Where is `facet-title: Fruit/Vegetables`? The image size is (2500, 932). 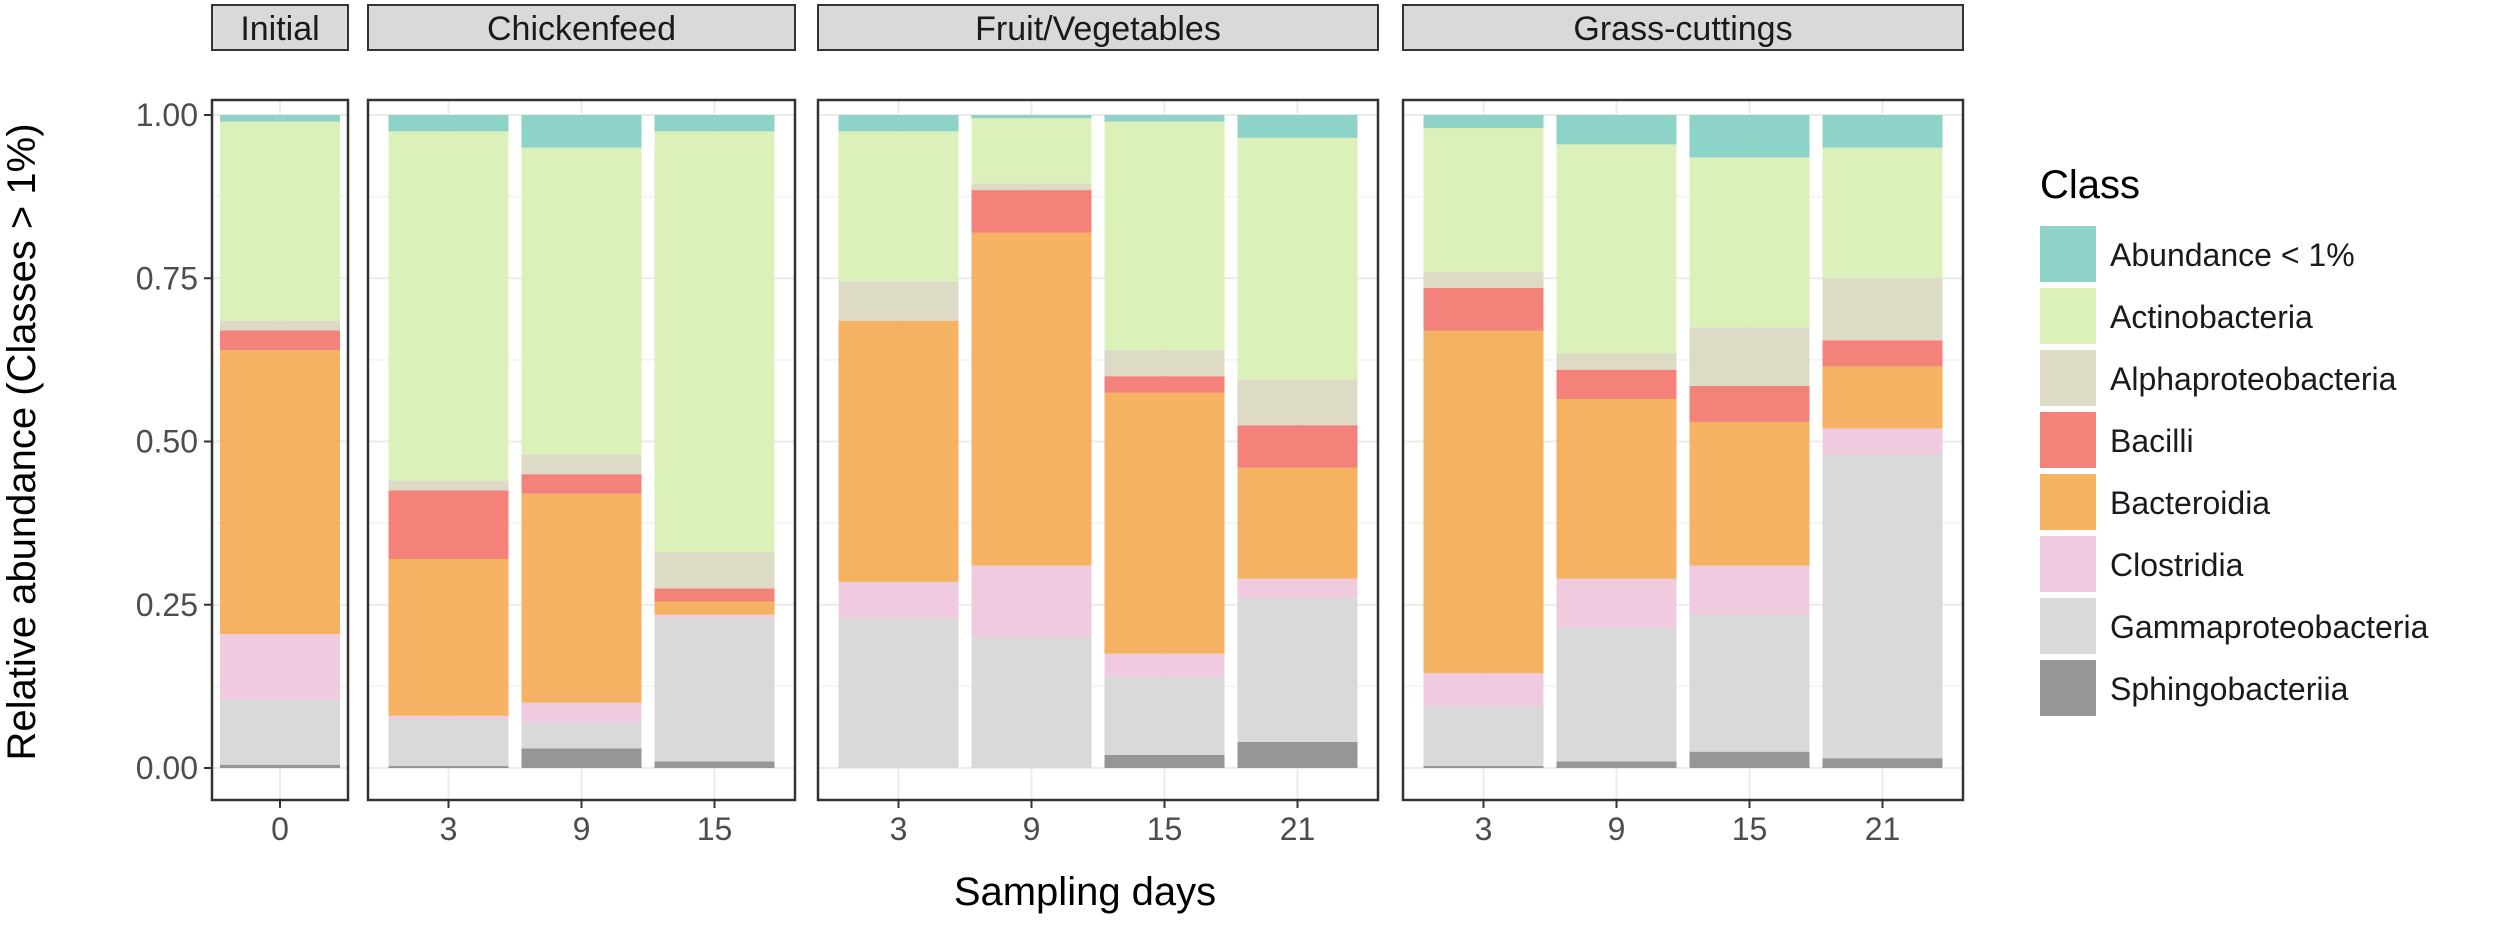
facet-title: Fruit/Vegetables is located at coordinates (1098, 29).